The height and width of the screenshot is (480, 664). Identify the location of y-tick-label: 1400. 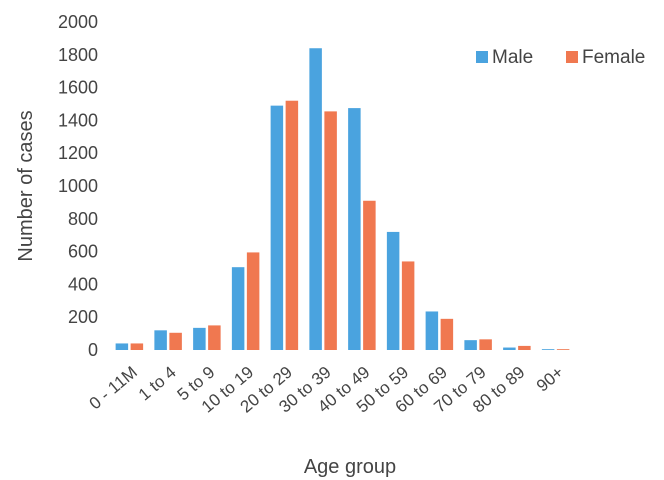
(78, 120).